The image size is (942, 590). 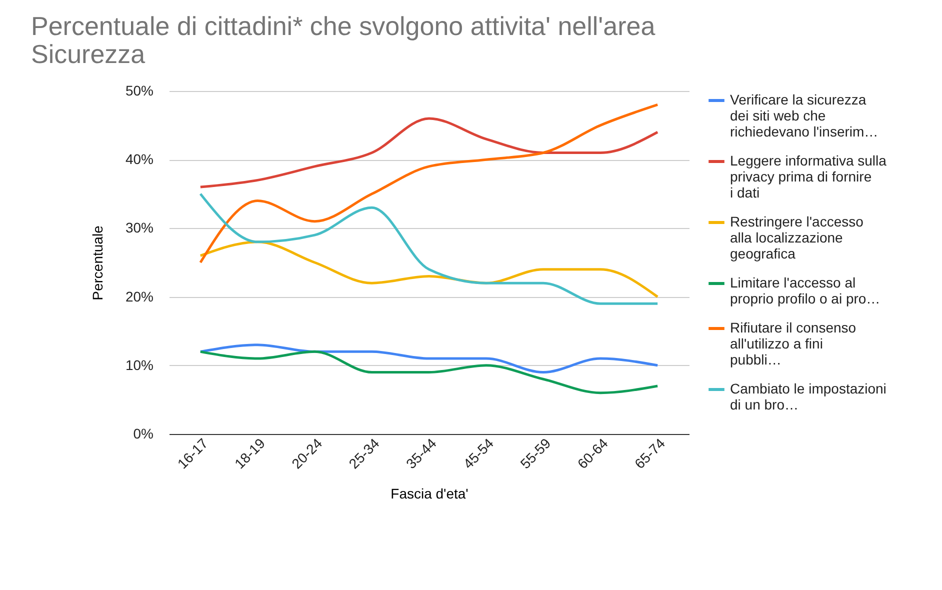 What do you see at coordinates (143, 434) in the screenshot?
I see `y-tick-label: 0%` at bounding box center [143, 434].